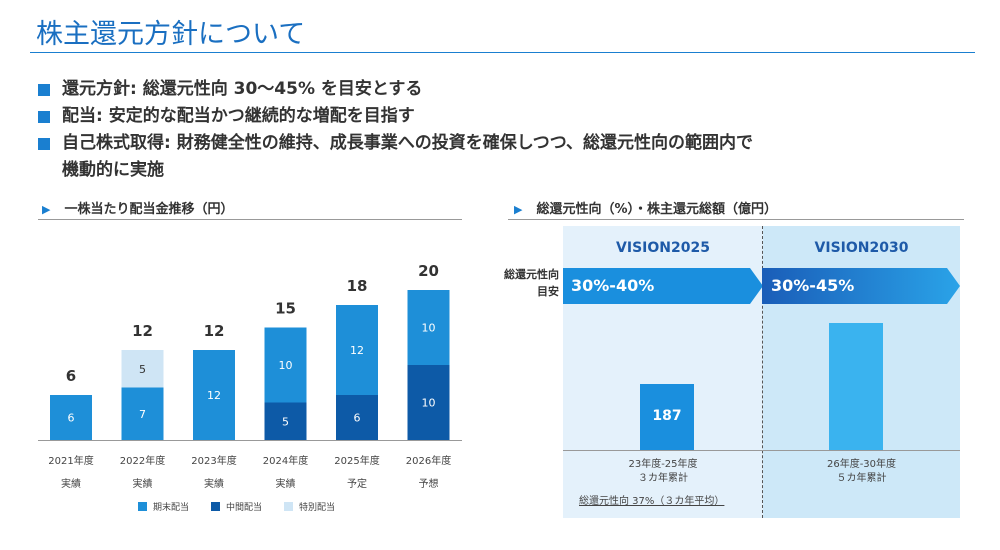  I want to click on dividend-x-tick-line: 2023年度, so click(214, 461).